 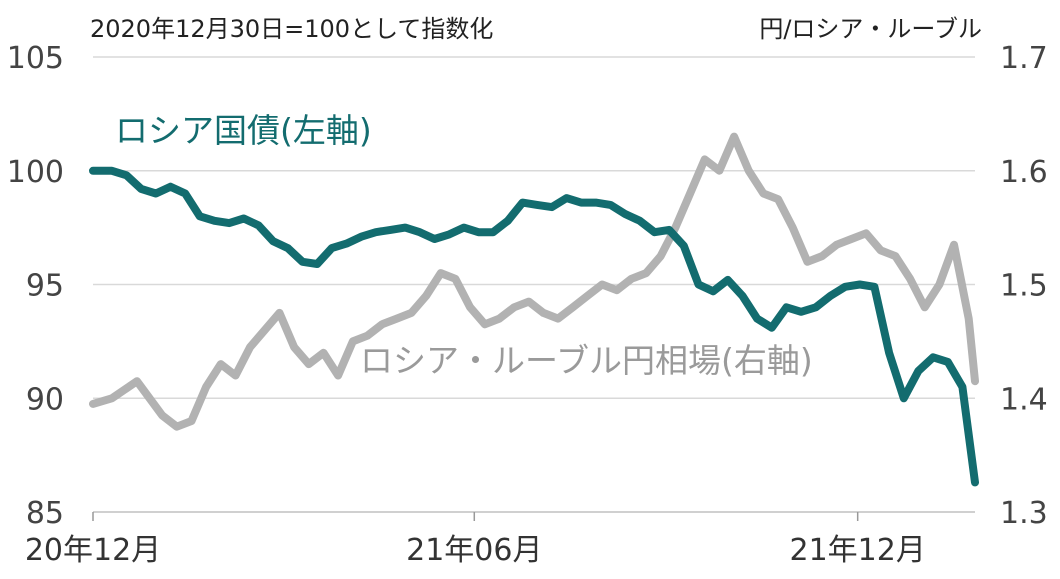 I want to click on right-y-axis: 1.7 1.6 1.5 1.4 1.3, so click(x=1024, y=286).